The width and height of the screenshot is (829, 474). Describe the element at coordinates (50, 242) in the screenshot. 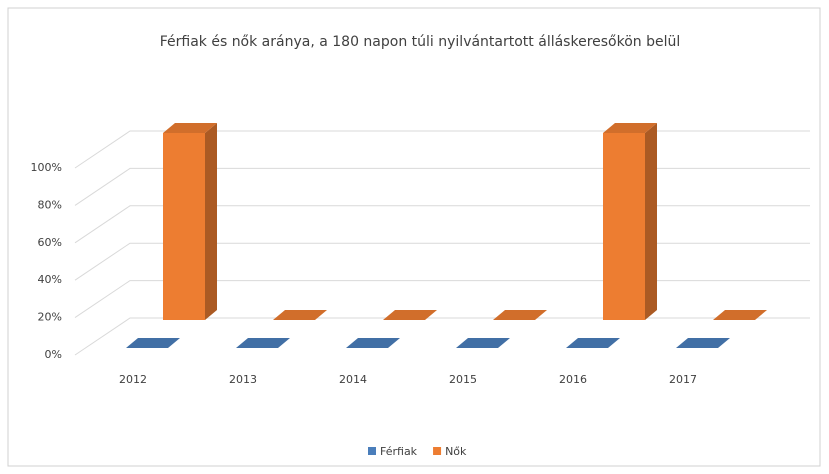

I see `y-tick-label: 60%` at that location.